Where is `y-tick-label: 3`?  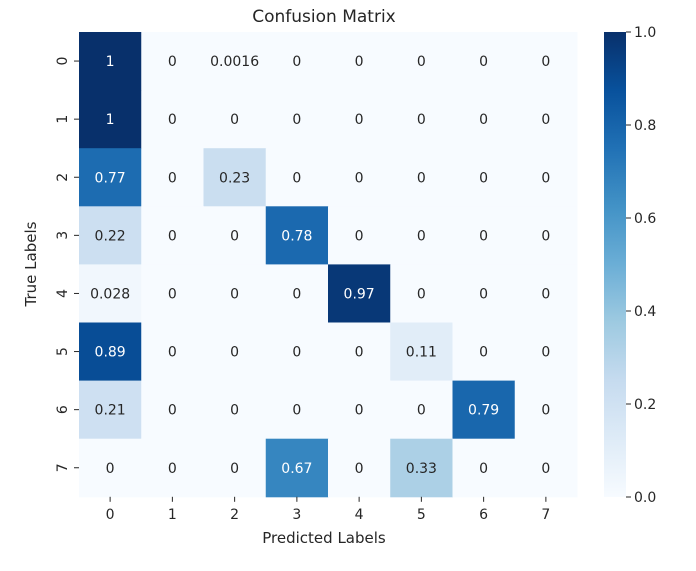
y-tick-label: 3 is located at coordinates (63, 235).